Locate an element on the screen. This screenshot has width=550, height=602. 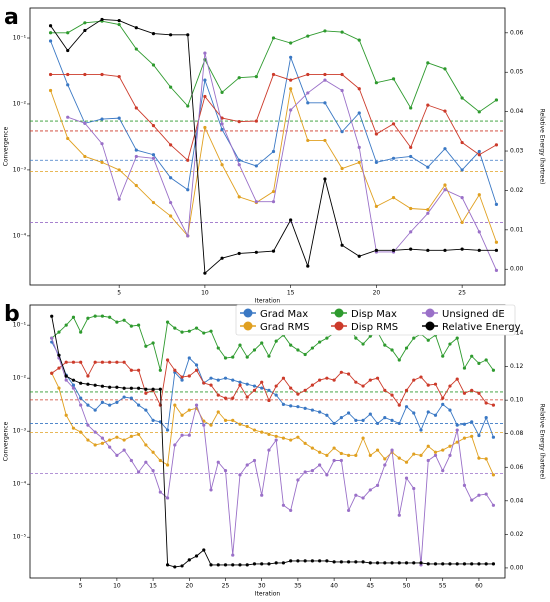
legend-box is located at coordinates (375, 320).